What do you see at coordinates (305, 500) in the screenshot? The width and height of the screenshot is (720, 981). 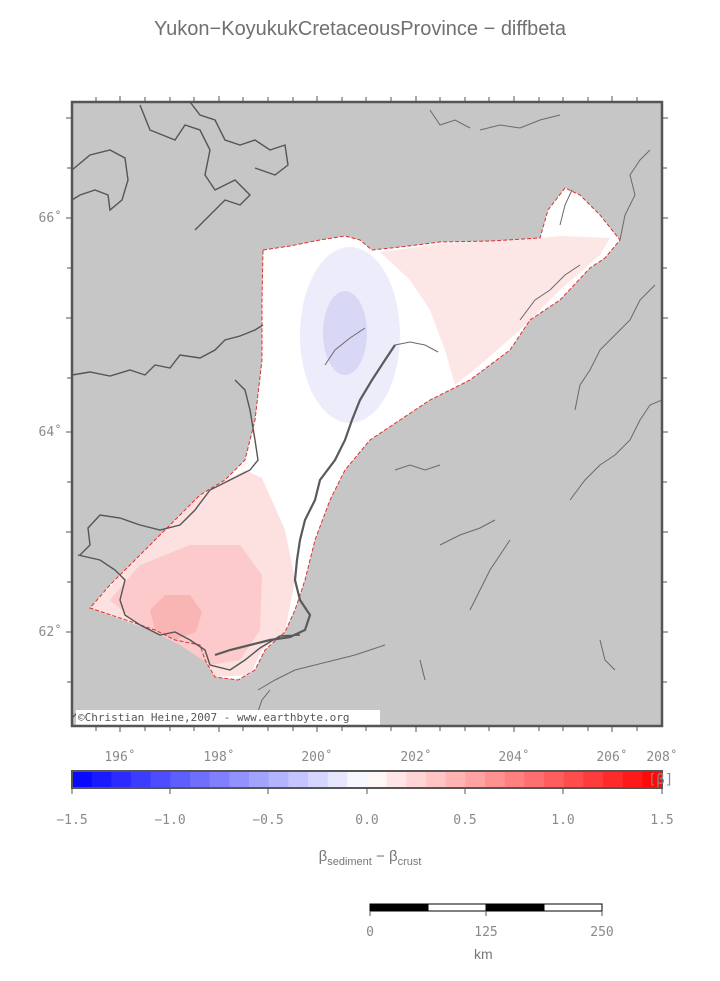 I see `major-river` at bounding box center [305, 500].